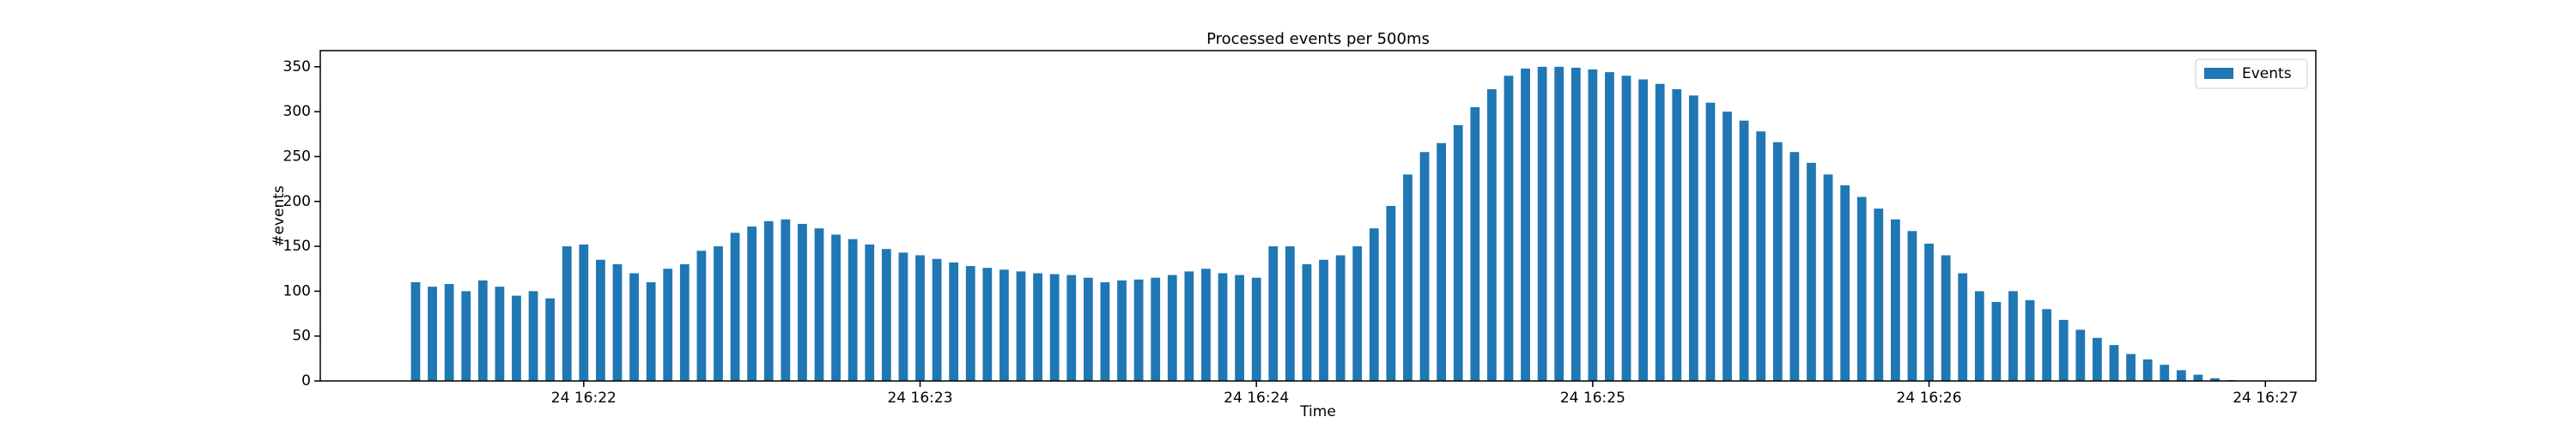 This screenshot has width=2576, height=429. What do you see at coordinates (1318, 39) in the screenshot?
I see `chart-title: Processed events per 500ms` at bounding box center [1318, 39].